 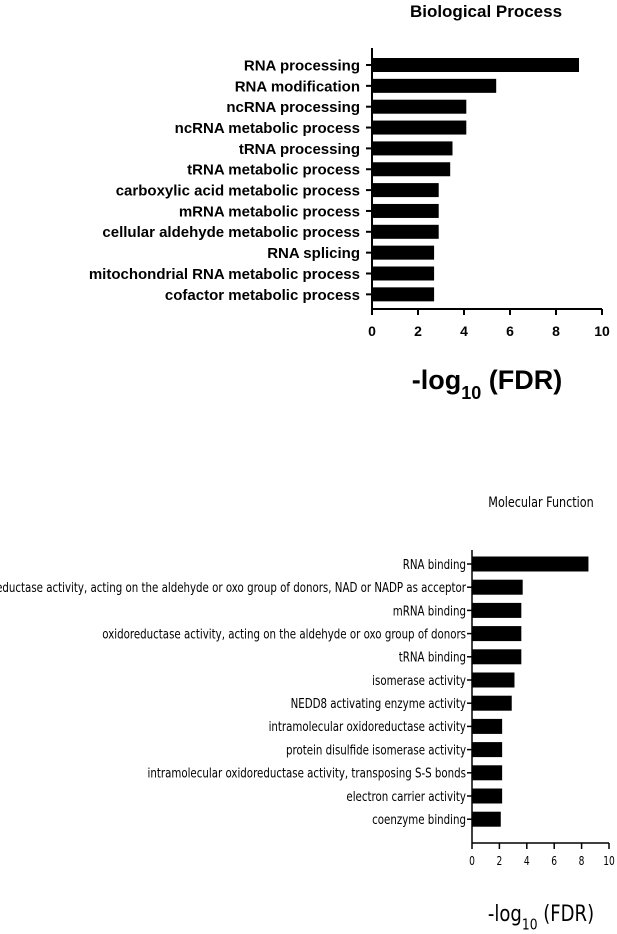 I want to click on mf-category-label: intramolecular oxidoreductase activity, so click(x=367, y=727).